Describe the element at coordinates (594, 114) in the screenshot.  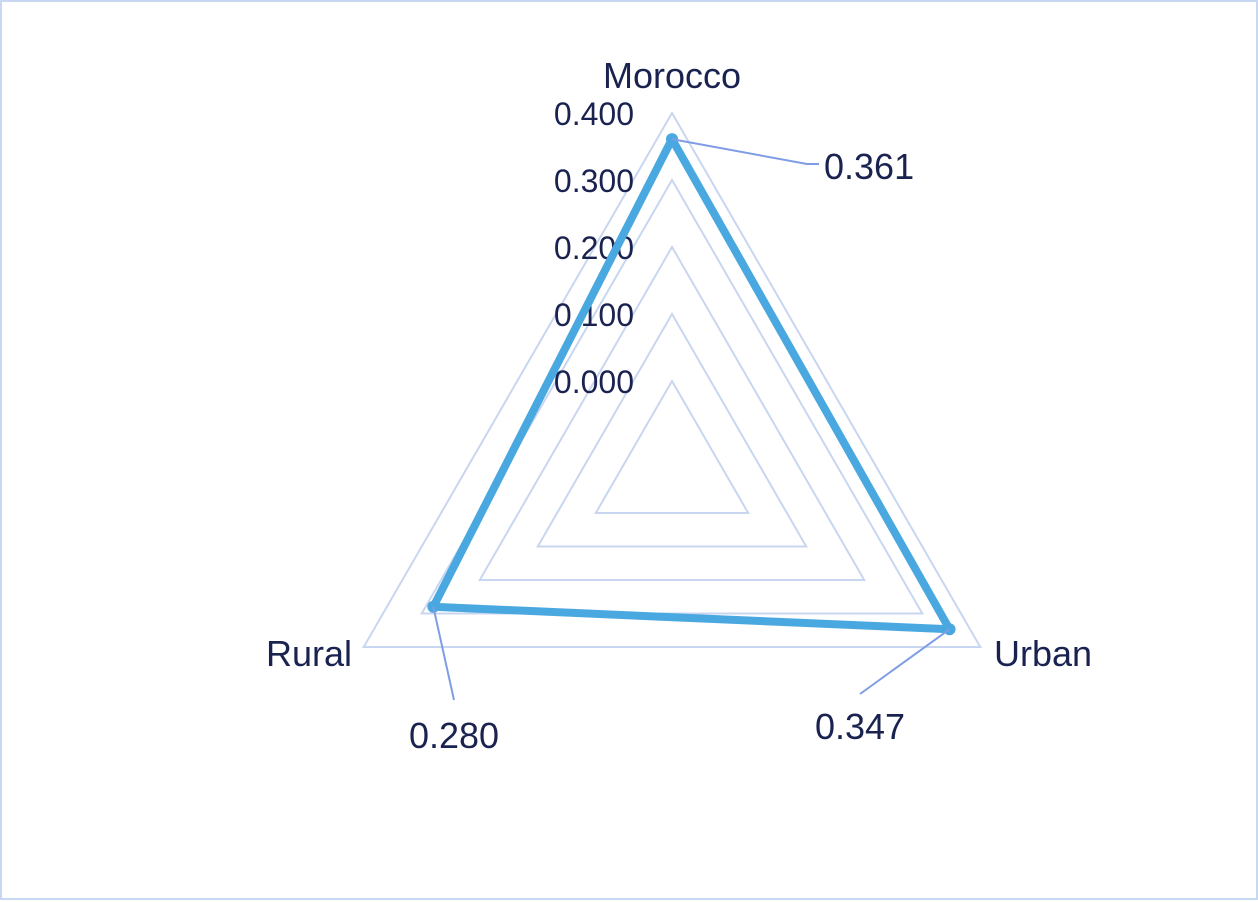
I see `tick-label: 0.400` at that location.